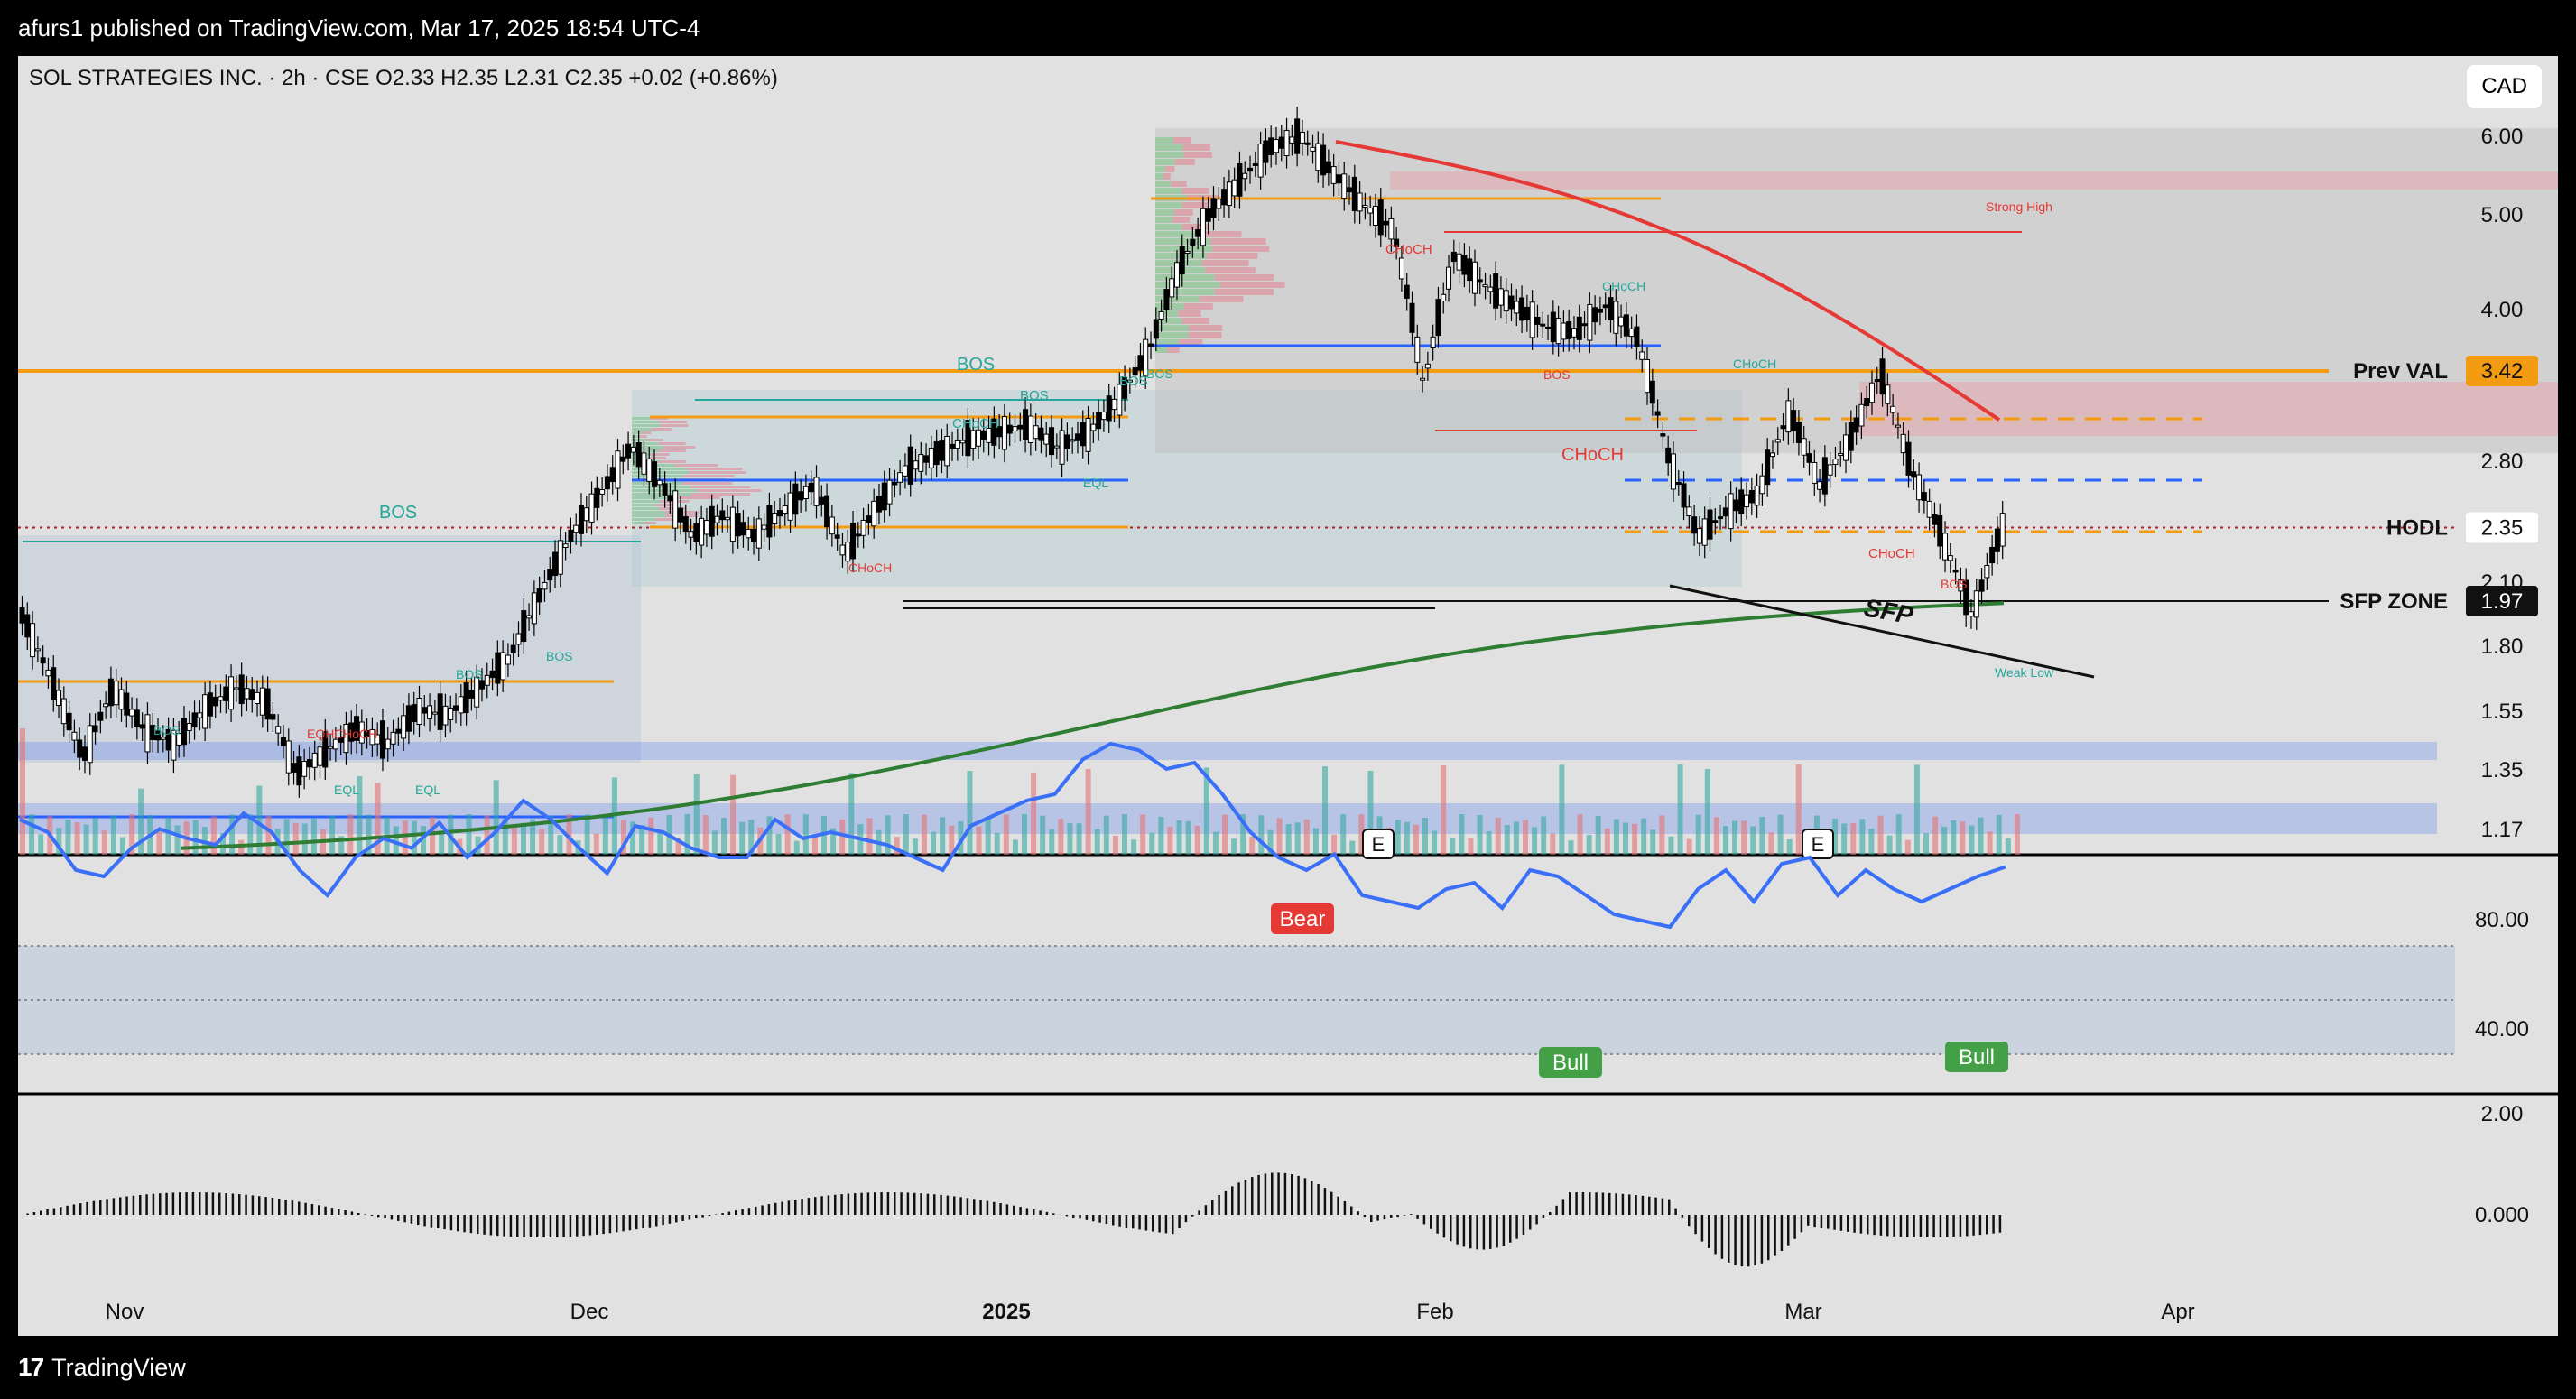 The image size is (2576, 1399). I want to click on price-axis-tick: 1.35, so click(2502, 770).